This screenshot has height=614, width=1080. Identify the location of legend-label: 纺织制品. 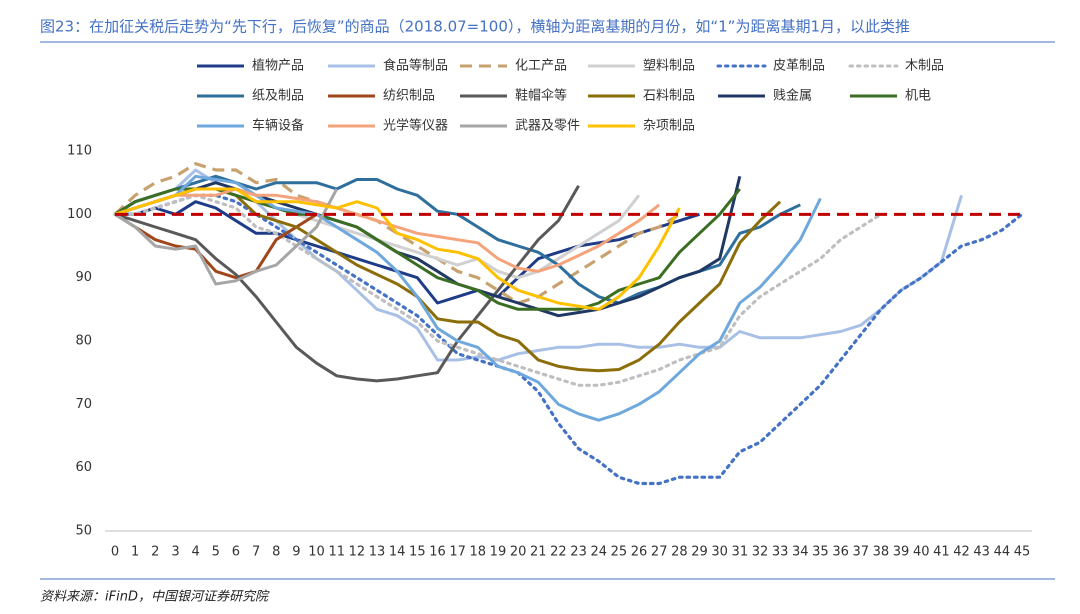
(409, 96).